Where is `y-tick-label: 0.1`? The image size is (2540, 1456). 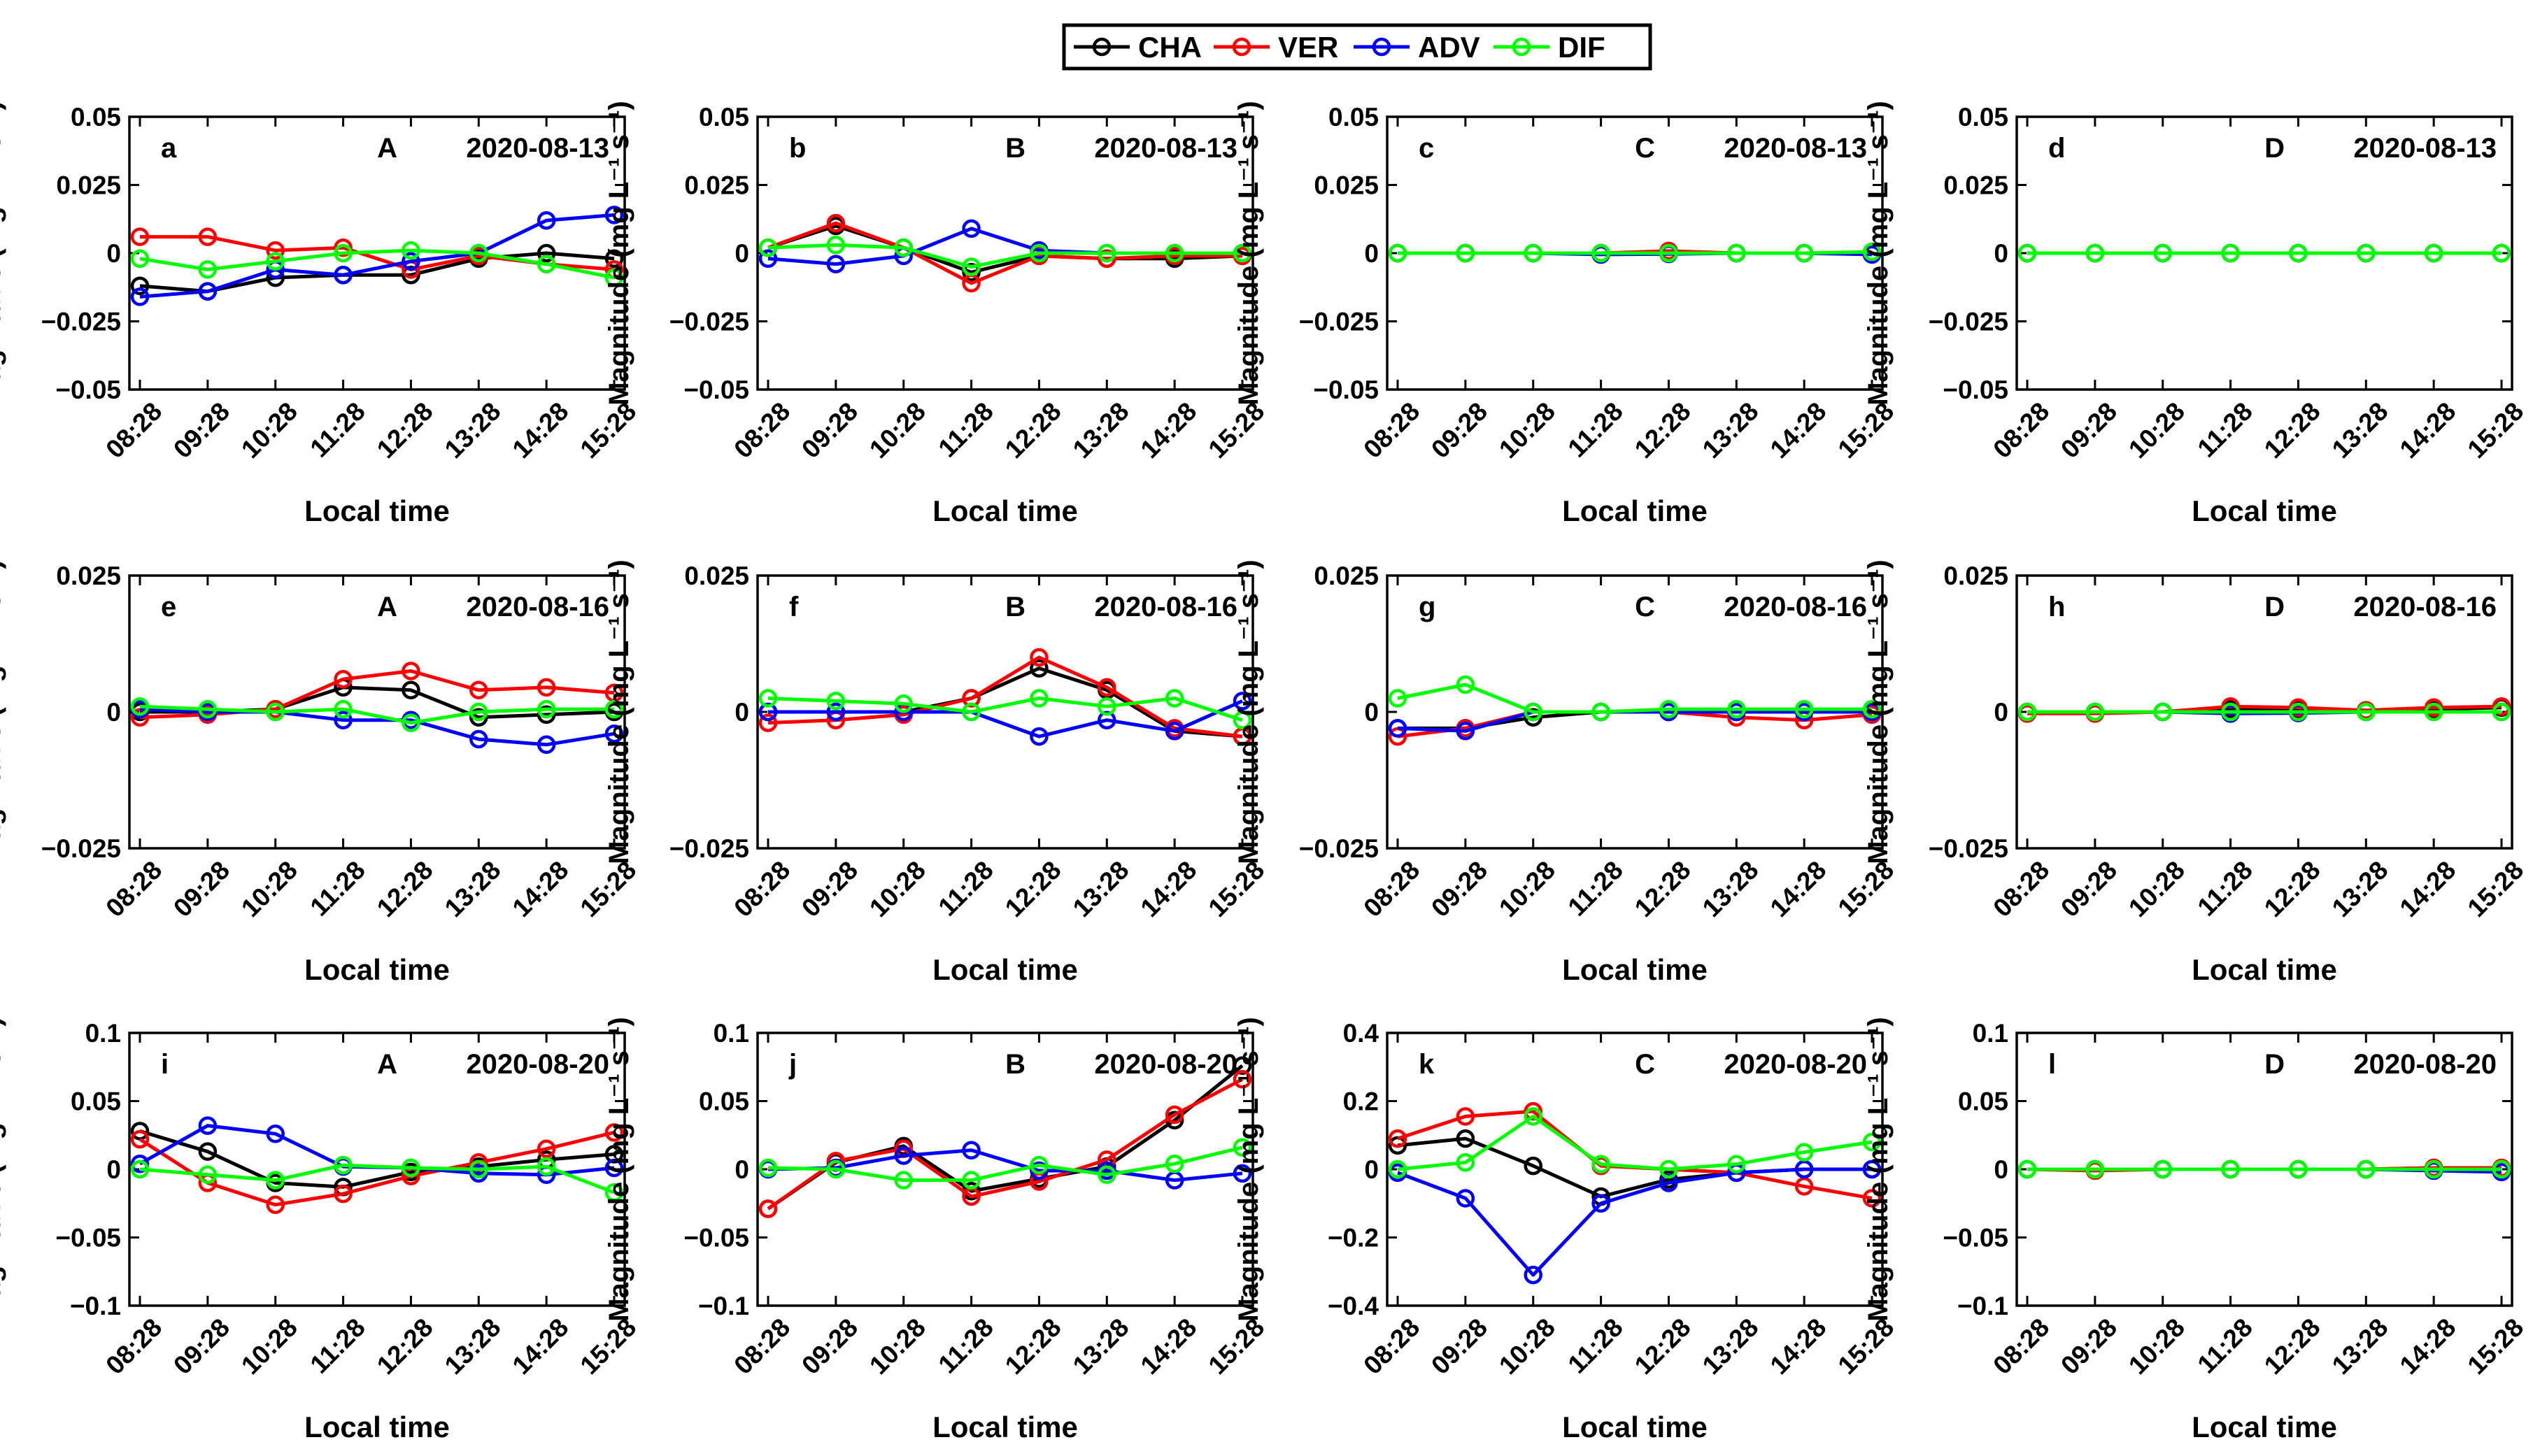
y-tick-label: 0.1 is located at coordinates (731, 1033).